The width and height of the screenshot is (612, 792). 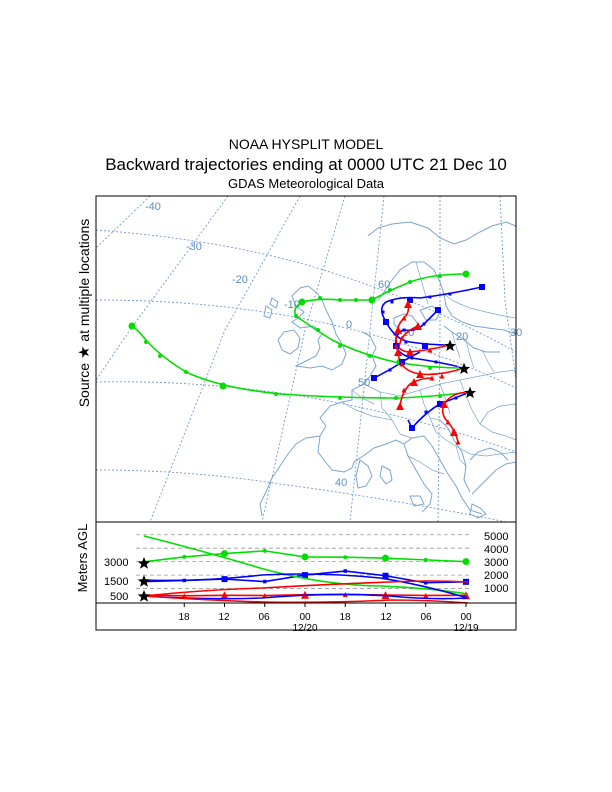 What do you see at coordinates (306, 183) in the screenshot?
I see `data-source-title: GDAS Meteorological Data` at bounding box center [306, 183].